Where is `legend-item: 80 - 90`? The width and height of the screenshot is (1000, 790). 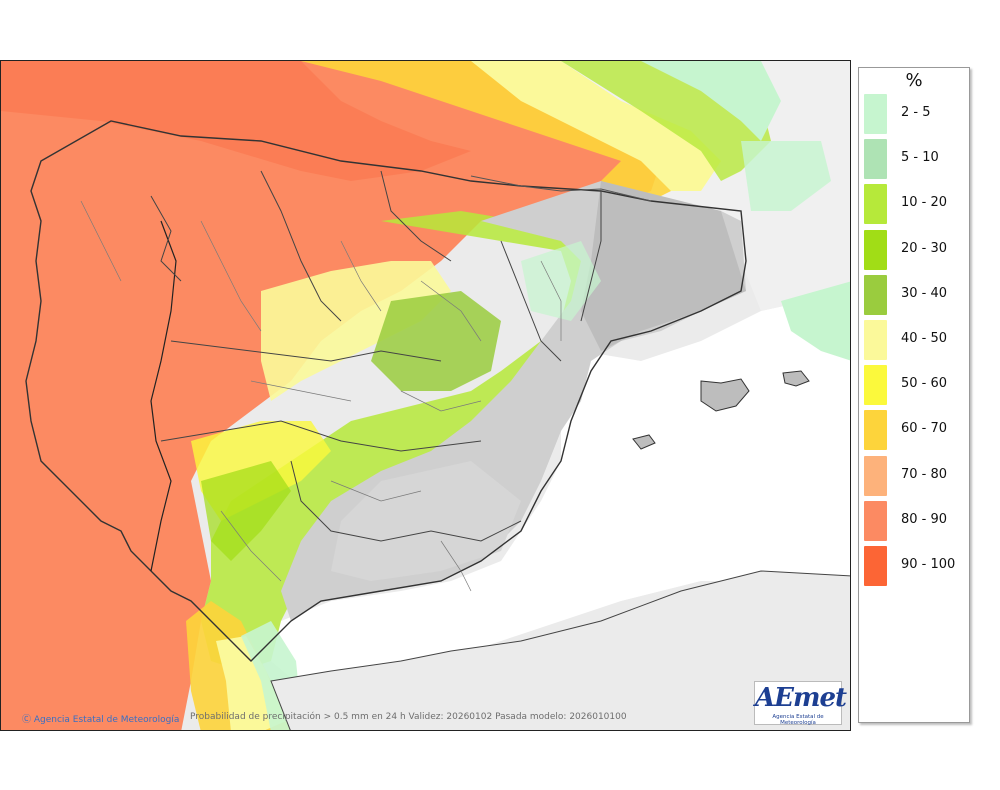 legend-item: 80 - 90 is located at coordinates (915, 521).